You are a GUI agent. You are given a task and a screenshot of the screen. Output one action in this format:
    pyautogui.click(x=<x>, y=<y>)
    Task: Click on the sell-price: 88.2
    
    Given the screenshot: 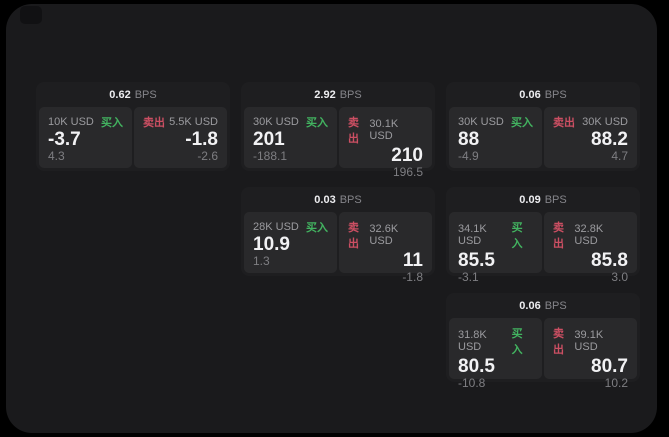 What is the action you would take?
    pyautogui.click(x=609, y=139)
    